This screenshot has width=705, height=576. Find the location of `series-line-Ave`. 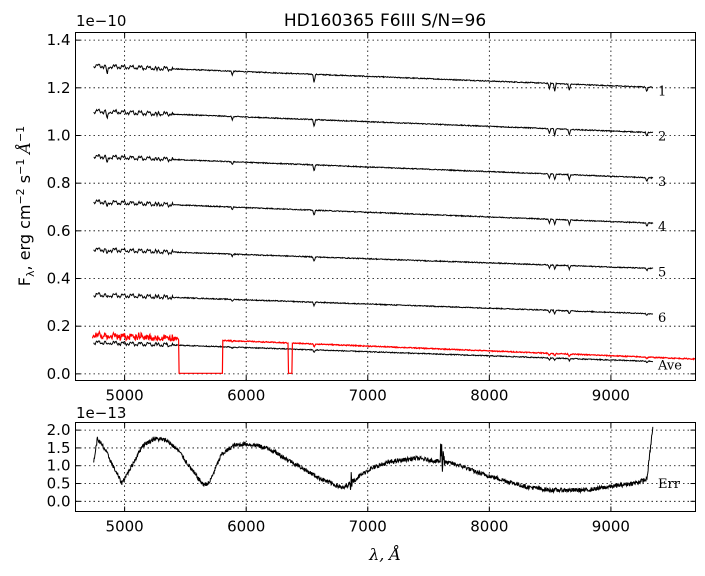

series-line-Ave is located at coordinates (373, 352).